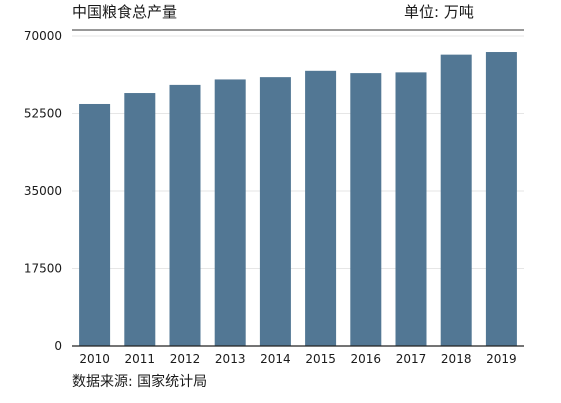 The height and width of the screenshot is (403, 561). Describe the element at coordinates (140, 382) in the screenshot. I see `data-source: 数据来源: 国家统计局` at that location.